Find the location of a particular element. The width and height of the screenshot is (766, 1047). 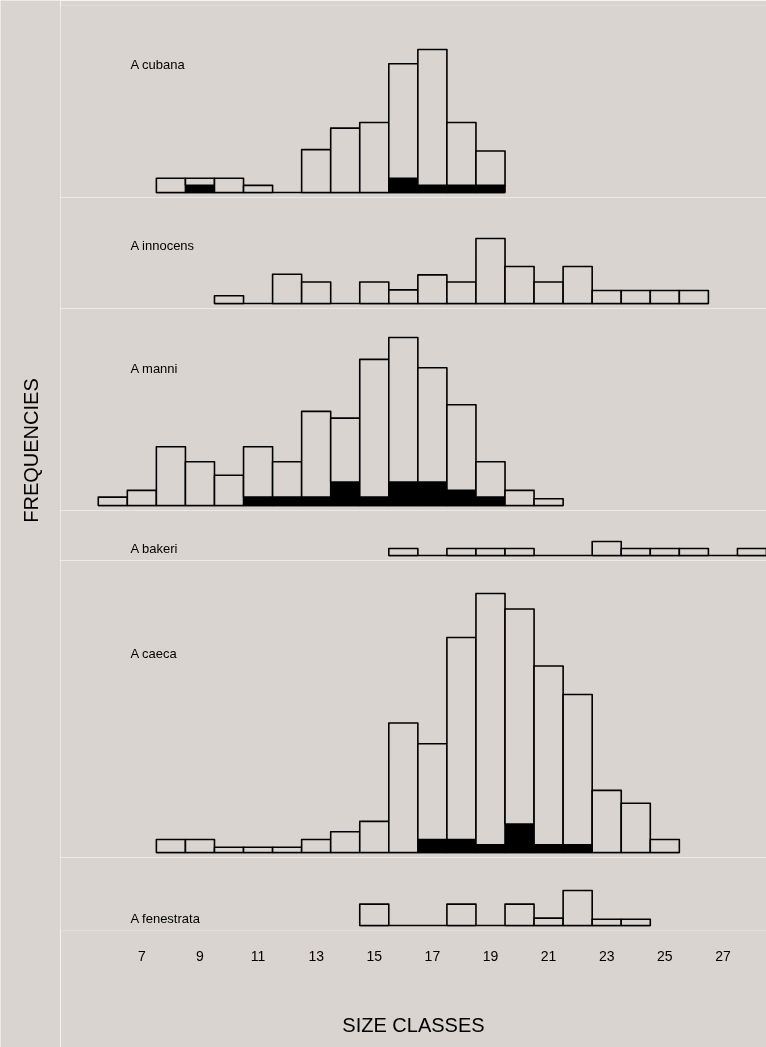

text: A cubana is located at coordinates (158, 65).